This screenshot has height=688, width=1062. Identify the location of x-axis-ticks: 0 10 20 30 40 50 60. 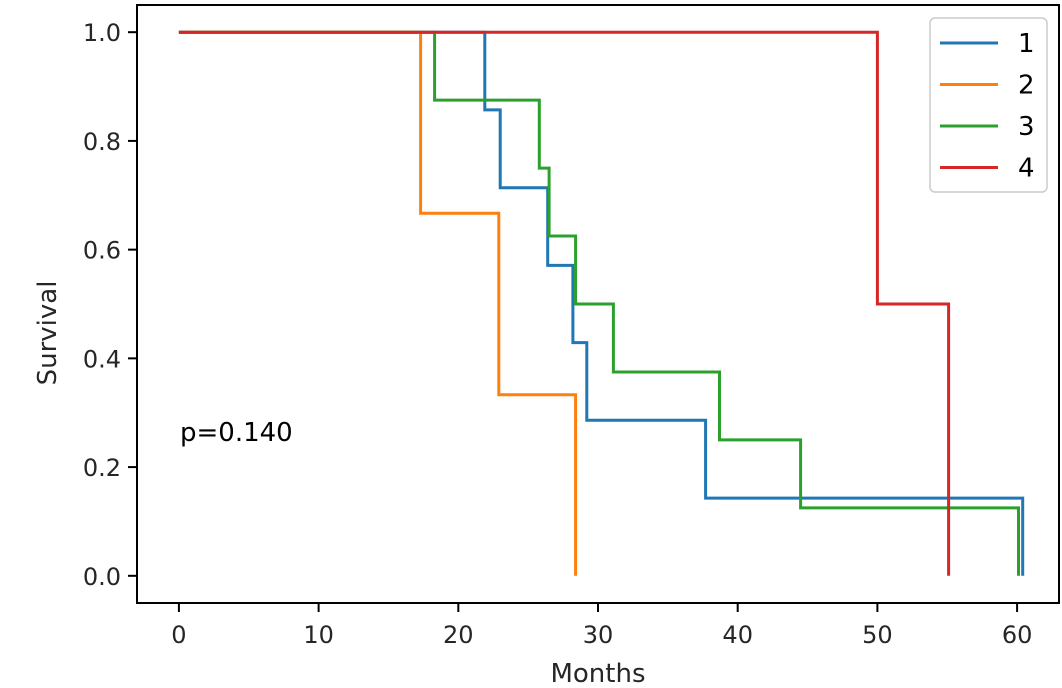
(601, 626).